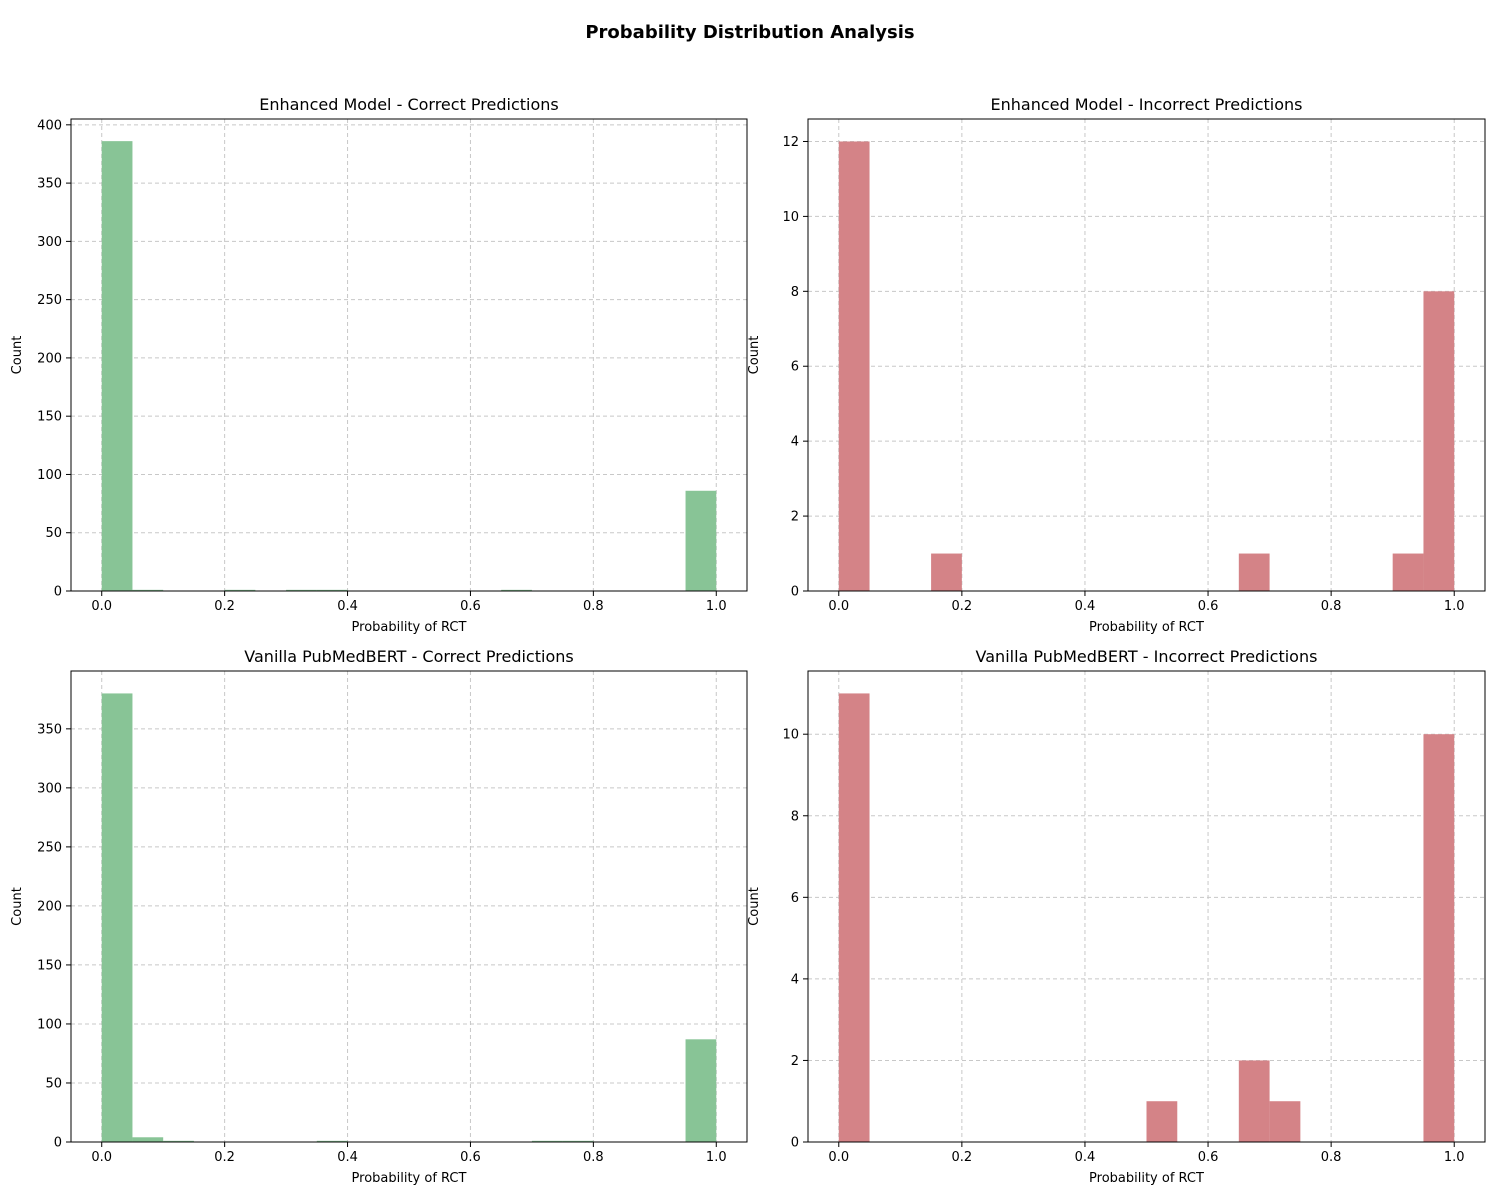 This screenshot has height=1200, width=1500. What do you see at coordinates (409, 104) in the screenshot?
I see `panel-title: Enhanced Model - Correct Predictions` at bounding box center [409, 104].